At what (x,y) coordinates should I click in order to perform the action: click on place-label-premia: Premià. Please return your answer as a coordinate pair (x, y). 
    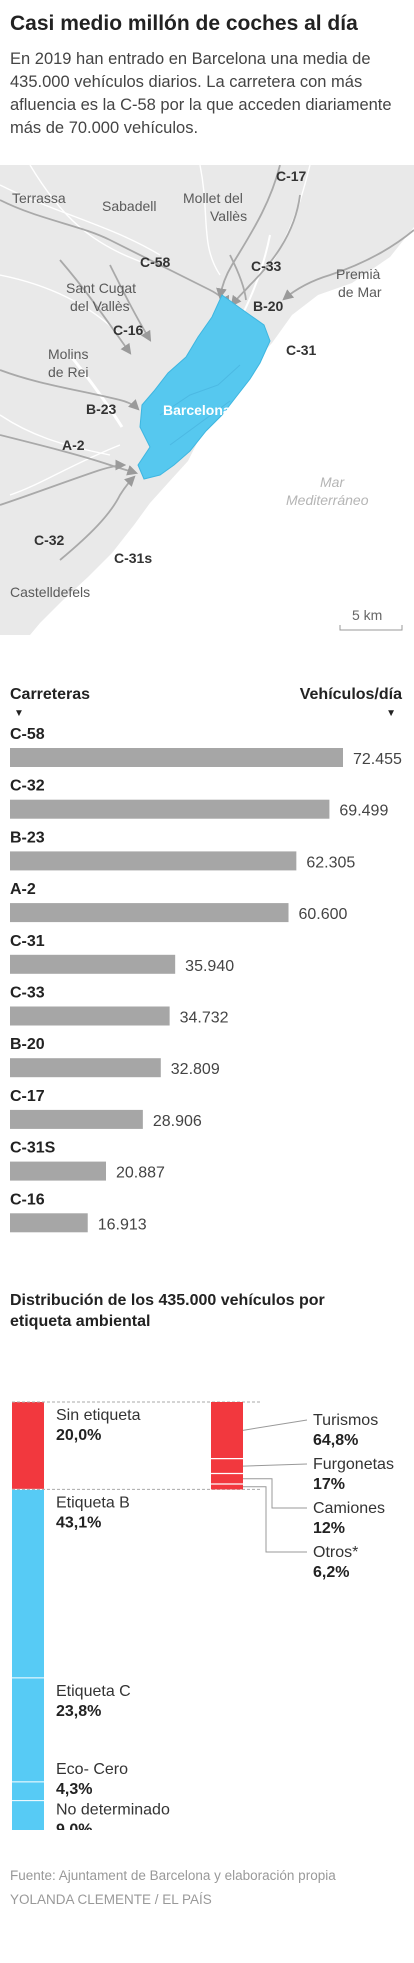
    Looking at the image, I should click on (358, 274).